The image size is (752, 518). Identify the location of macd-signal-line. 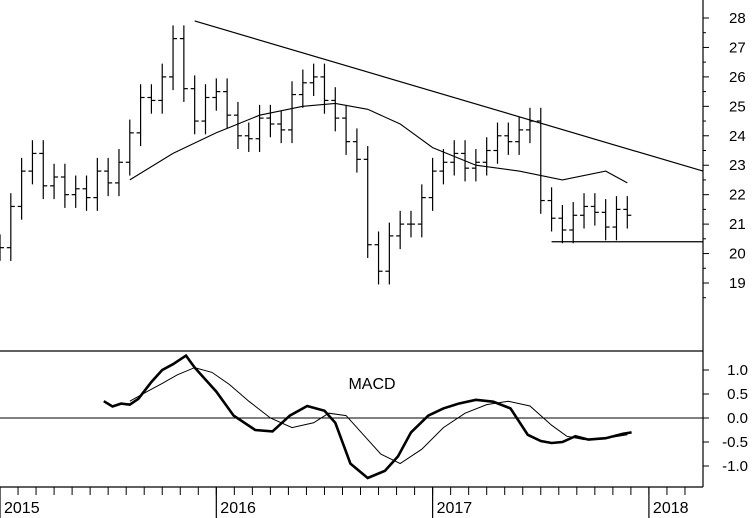
(378, 416).